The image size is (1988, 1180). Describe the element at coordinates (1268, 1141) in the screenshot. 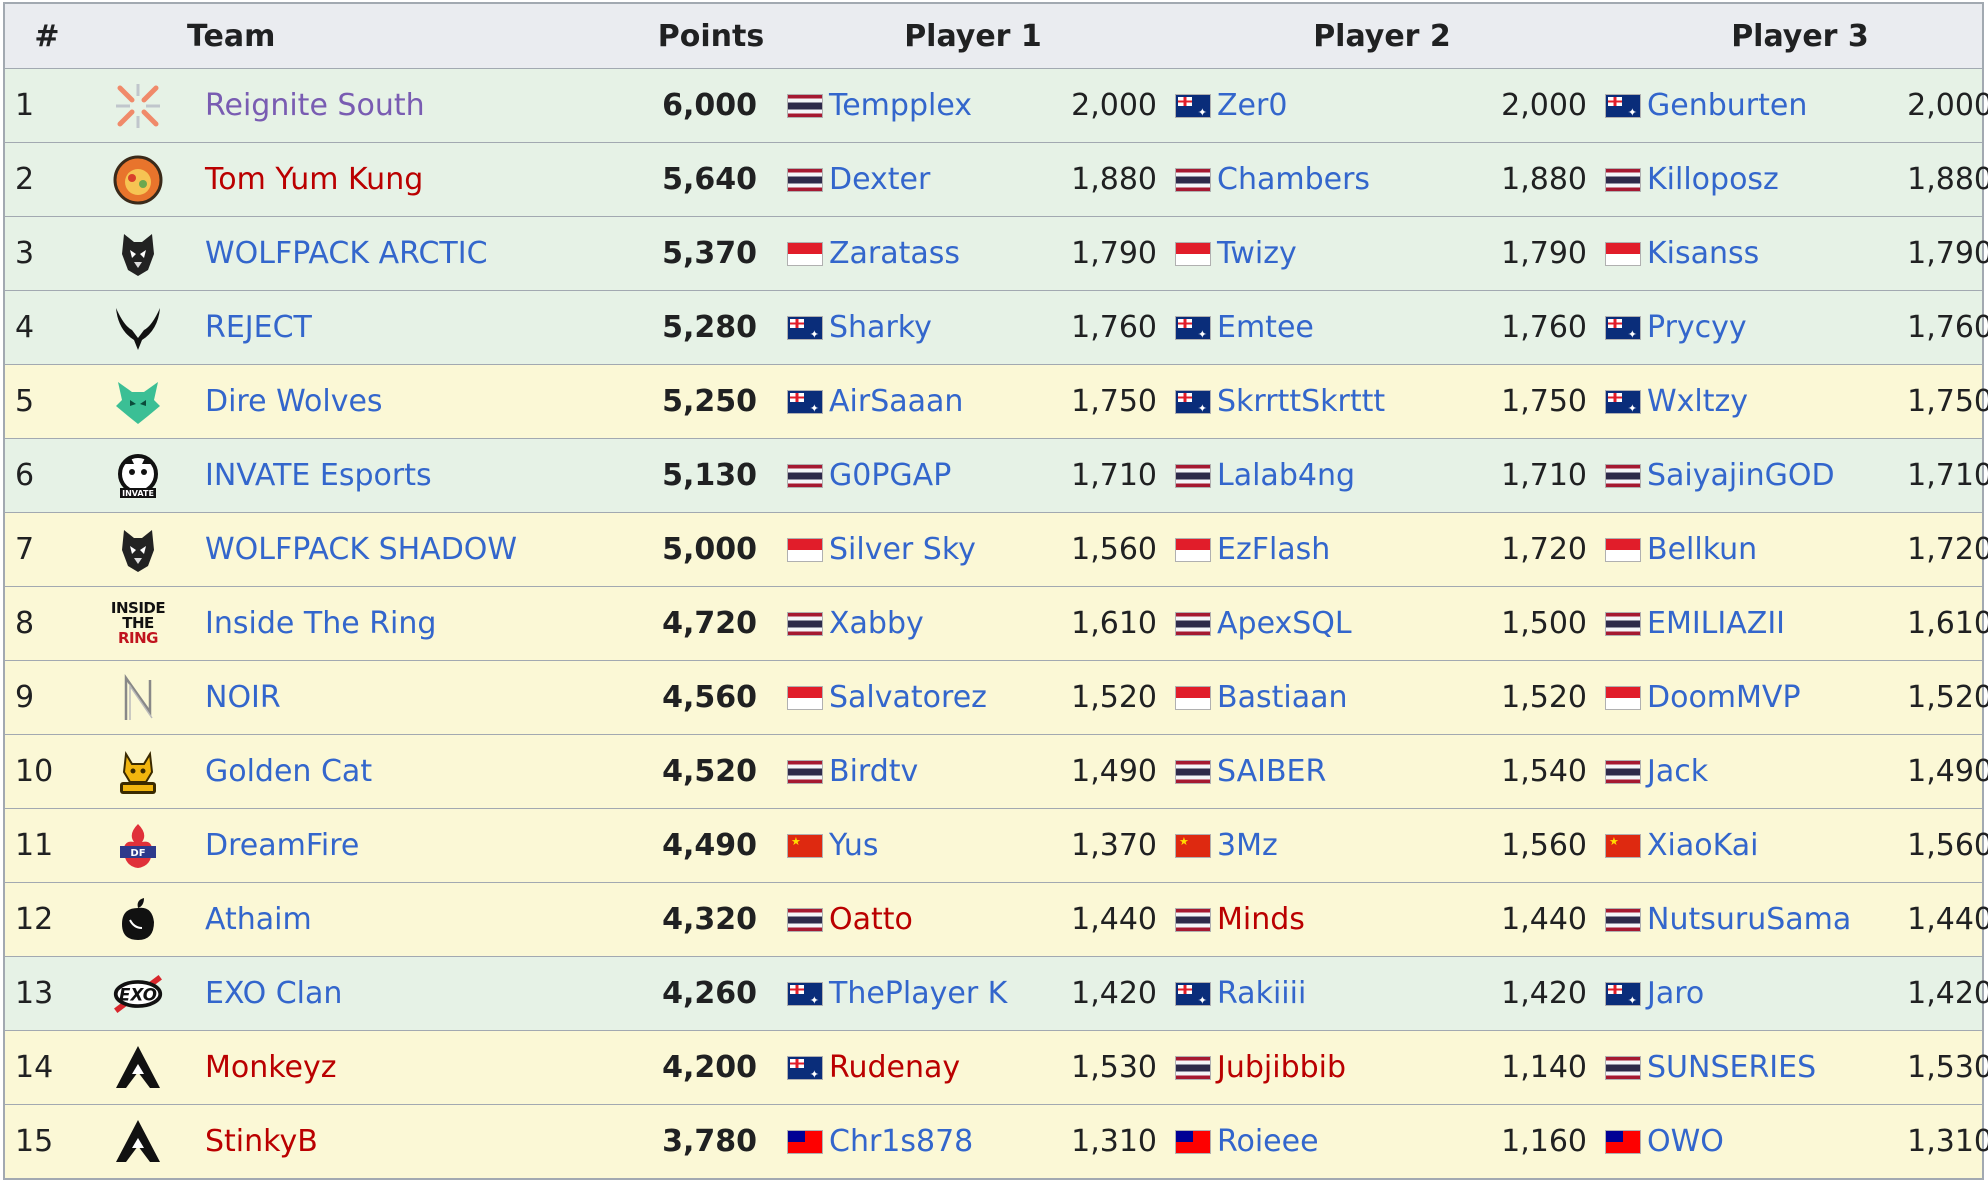

I see `player-link: Roieee` at that location.